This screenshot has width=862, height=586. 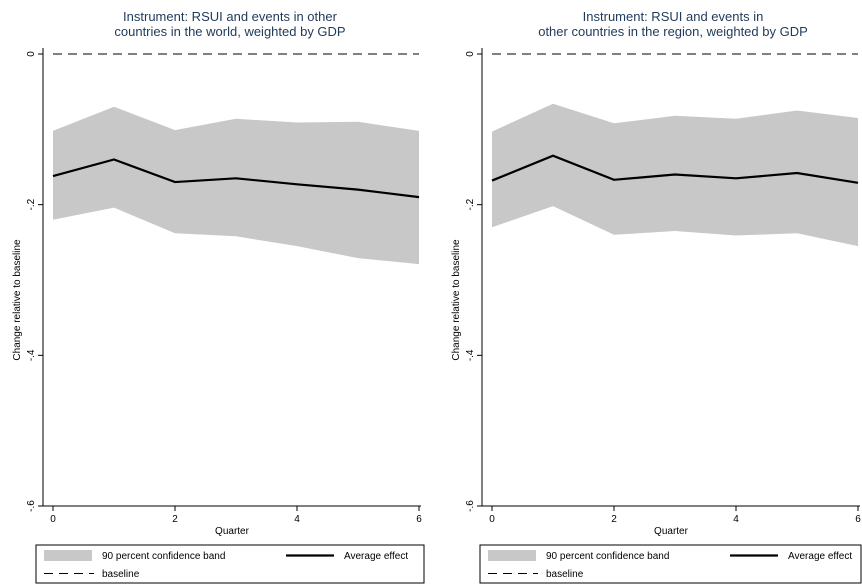 I want to click on confidence-band, so click(x=236, y=185).